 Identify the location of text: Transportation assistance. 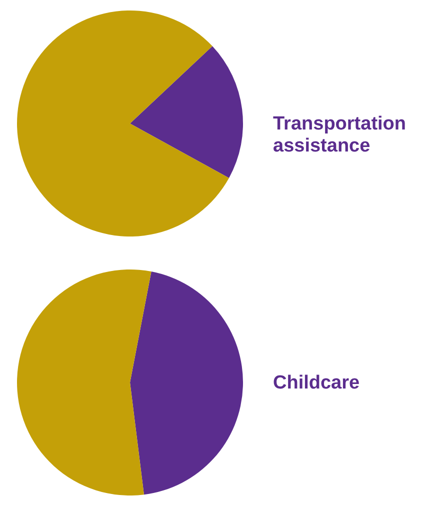
(339, 135).